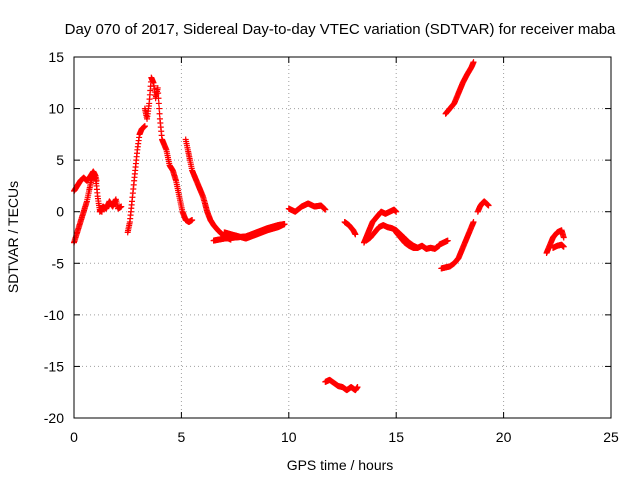 The width and height of the screenshot is (640, 480). What do you see at coordinates (396, 437) in the screenshot?
I see `x-tick-label: 15` at bounding box center [396, 437].